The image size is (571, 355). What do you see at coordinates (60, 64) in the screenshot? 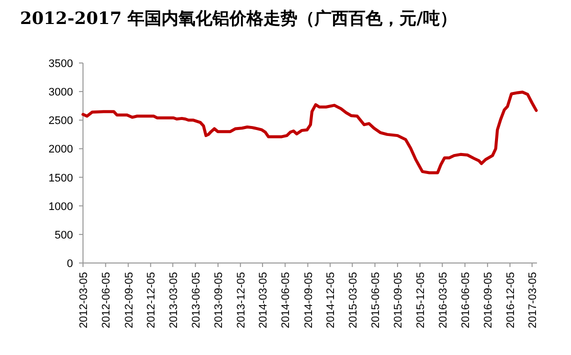
I see `y-tick-label: 3500` at bounding box center [60, 64].